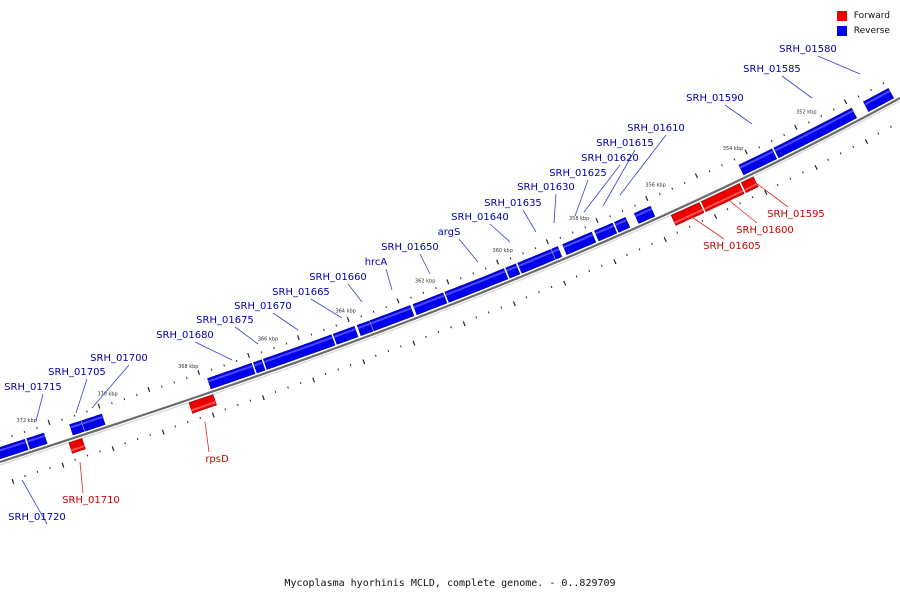 The image size is (900, 600). What do you see at coordinates (503, 251) in the screenshot?
I see `kbp-label: 360 kbp` at bounding box center [503, 251].